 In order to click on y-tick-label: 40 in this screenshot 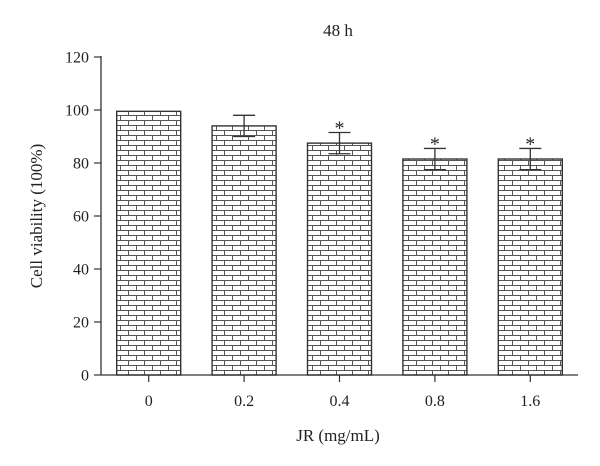, I will do `click(81, 270)`.